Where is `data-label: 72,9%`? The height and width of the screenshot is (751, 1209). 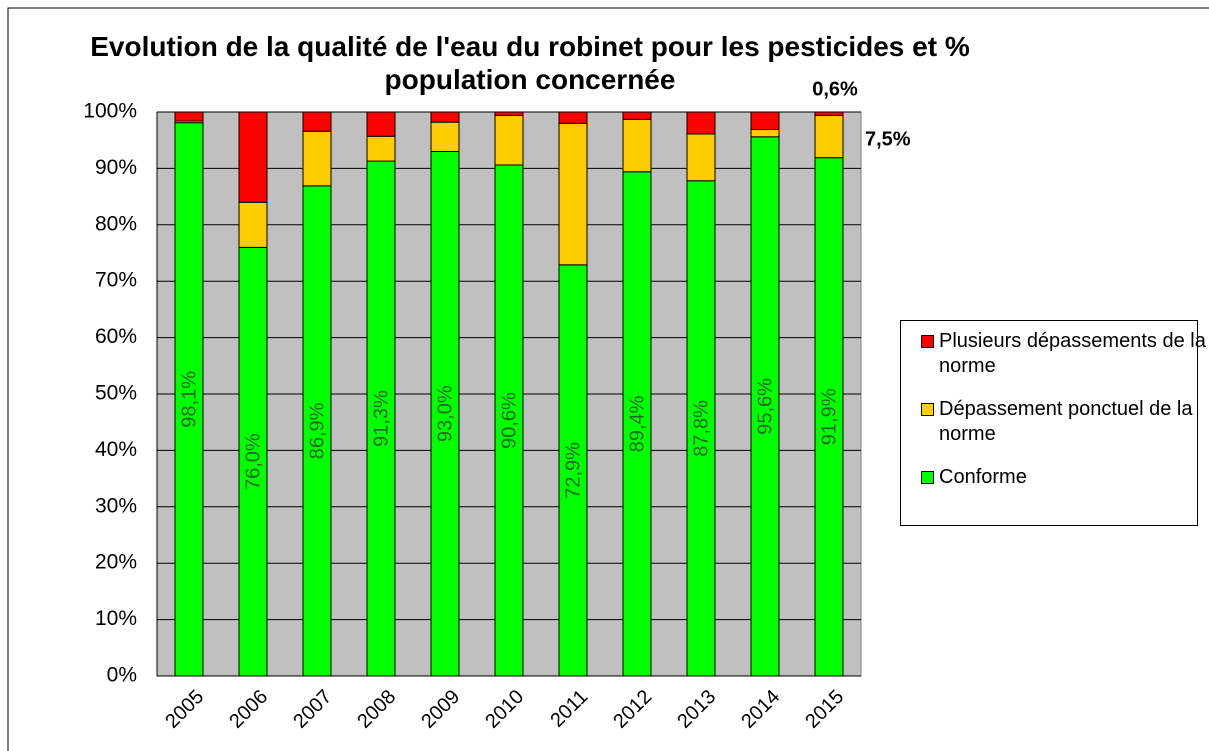 data-label: 72,9% is located at coordinates (573, 470).